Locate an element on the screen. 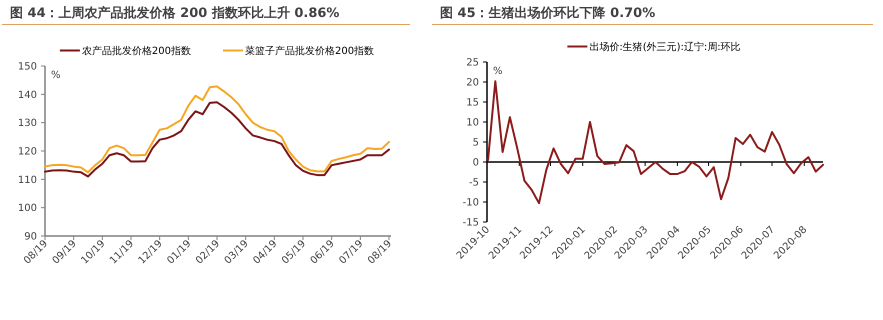  chart-title: 图 44：上周农产品批发价格 200 指数环比上升 0.86% is located at coordinates (175, 13).